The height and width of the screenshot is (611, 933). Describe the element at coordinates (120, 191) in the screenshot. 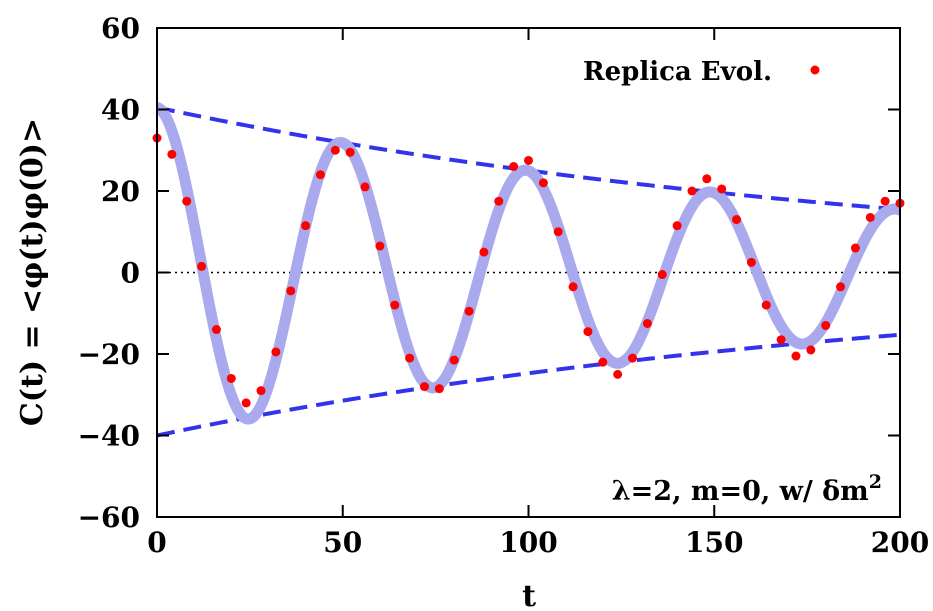

I see `y-tick-label: 20` at that location.